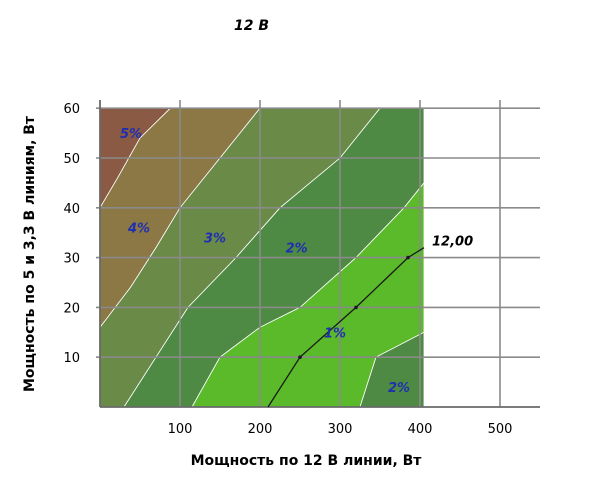  I want to click on curve-label: 12,00, so click(452, 242).